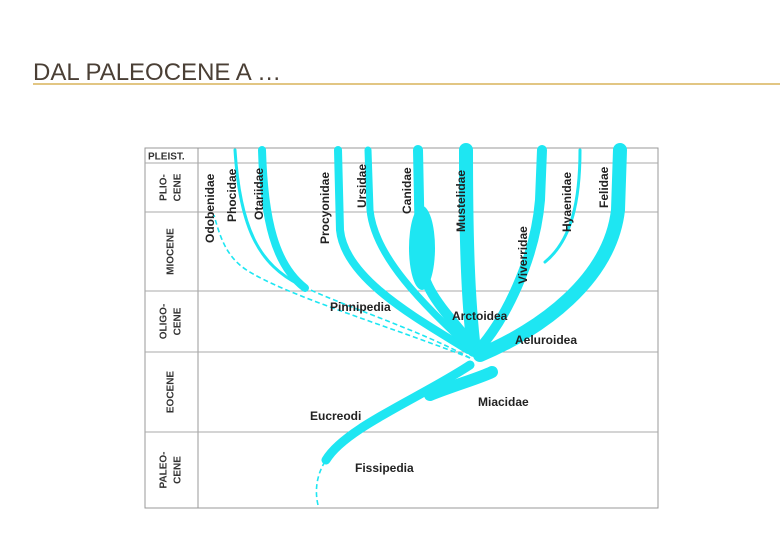 The width and height of the screenshot is (780, 540). Describe the element at coordinates (164, 322) in the screenshot. I see `epoch-label: OLIGO-` at that location.